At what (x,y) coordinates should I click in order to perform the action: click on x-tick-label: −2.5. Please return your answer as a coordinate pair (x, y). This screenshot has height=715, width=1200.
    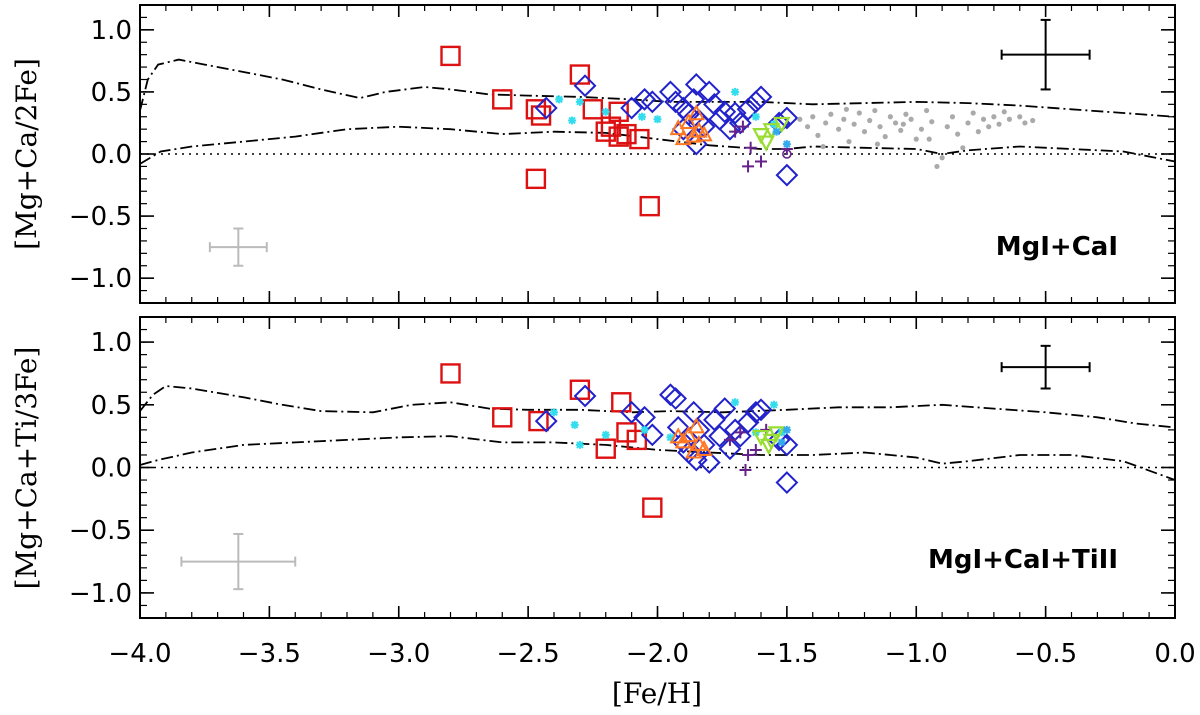
    Looking at the image, I should click on (528, 654).